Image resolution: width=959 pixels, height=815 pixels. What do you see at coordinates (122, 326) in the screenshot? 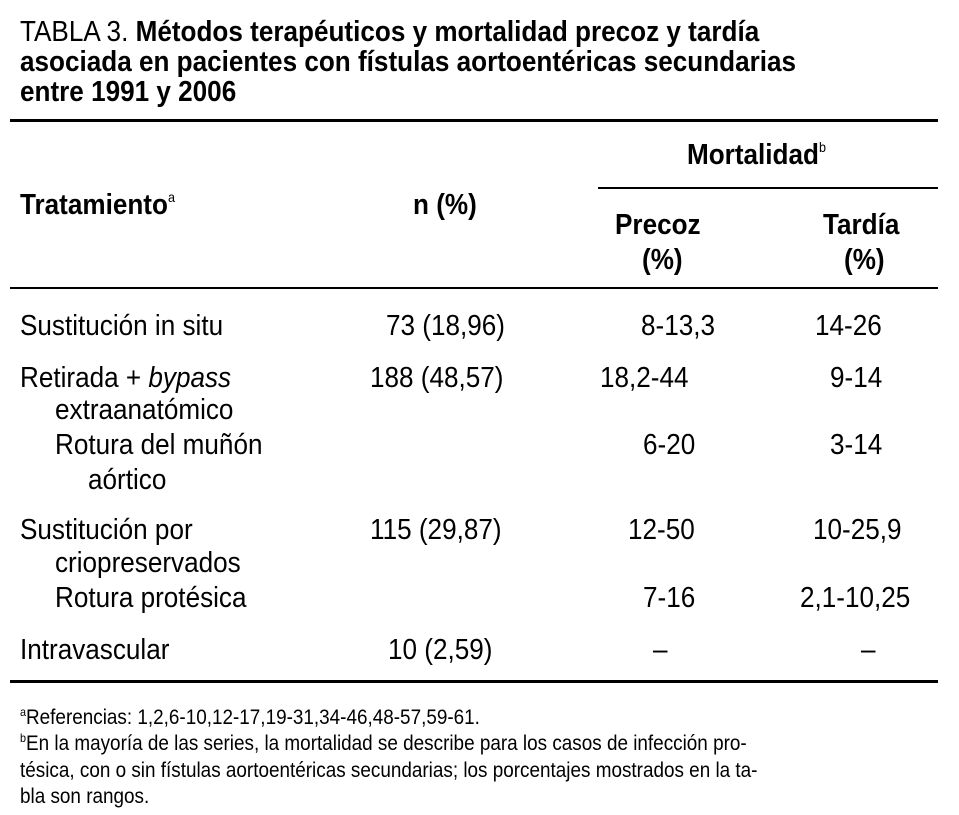
I see `cell-treatment: Sustitución in situ` at bounding box center [122, 326].